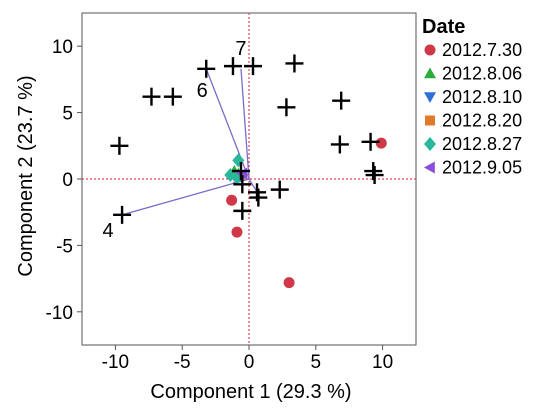  I want to click on legend-label-3: 2012.8.20, so click(482, 121).